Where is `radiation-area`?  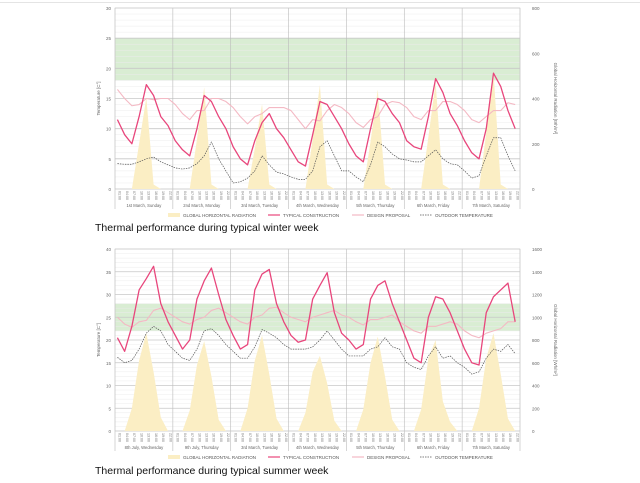 radiation-area is located at coordinates (317, 382).